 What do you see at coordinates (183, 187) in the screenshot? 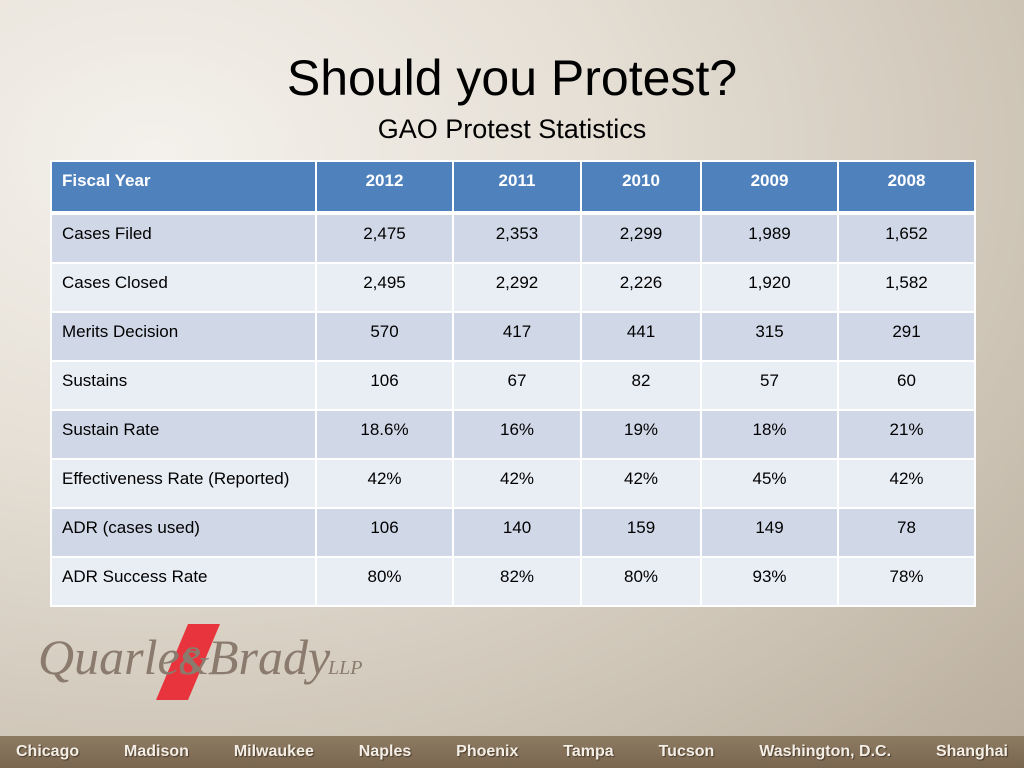
I see `table-header-cell: Fiscal Year` at bounding box center [183, 187].